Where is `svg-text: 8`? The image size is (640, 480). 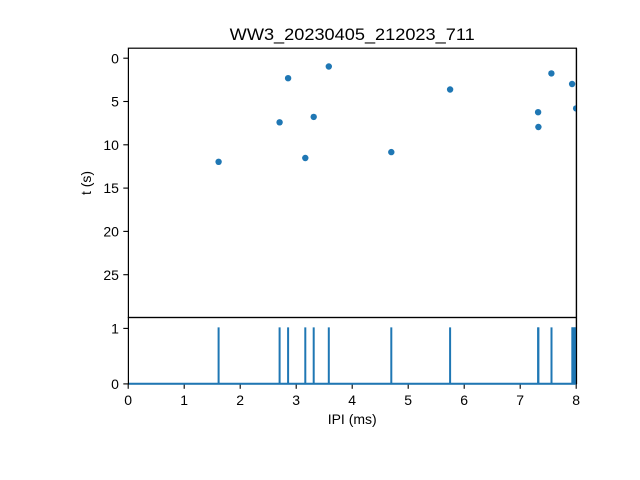
svg-text: 8 is located at coordinates (576, 400).